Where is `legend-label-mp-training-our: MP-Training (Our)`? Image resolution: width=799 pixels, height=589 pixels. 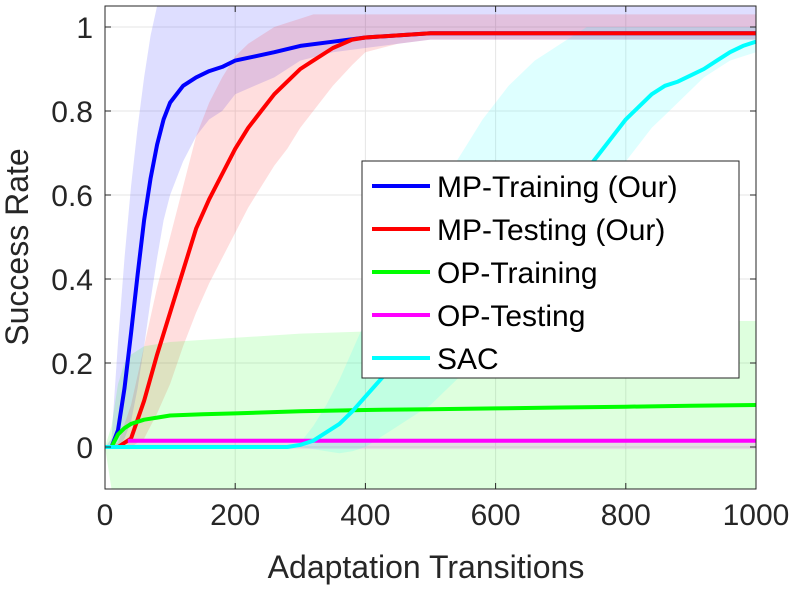 legend-label-mp-training-our: MP-Training (Our) is located at coordinates (557, 187).